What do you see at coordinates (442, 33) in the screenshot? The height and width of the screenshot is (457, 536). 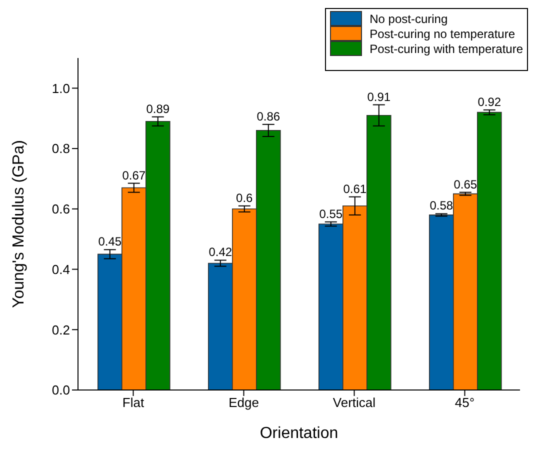 I see `legend-label: Post-curing no temperature` at bounding box center [442, 33].